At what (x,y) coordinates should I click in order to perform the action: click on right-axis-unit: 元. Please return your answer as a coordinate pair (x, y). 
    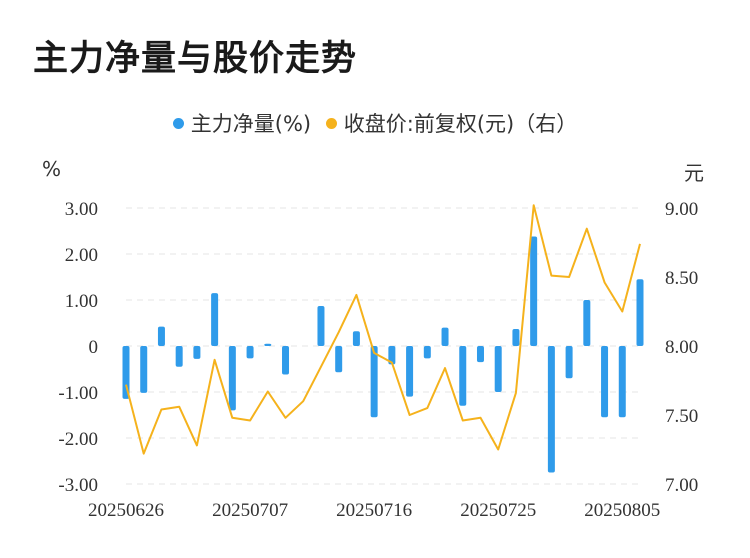
    Looking at the image, I should click on (694, 173).